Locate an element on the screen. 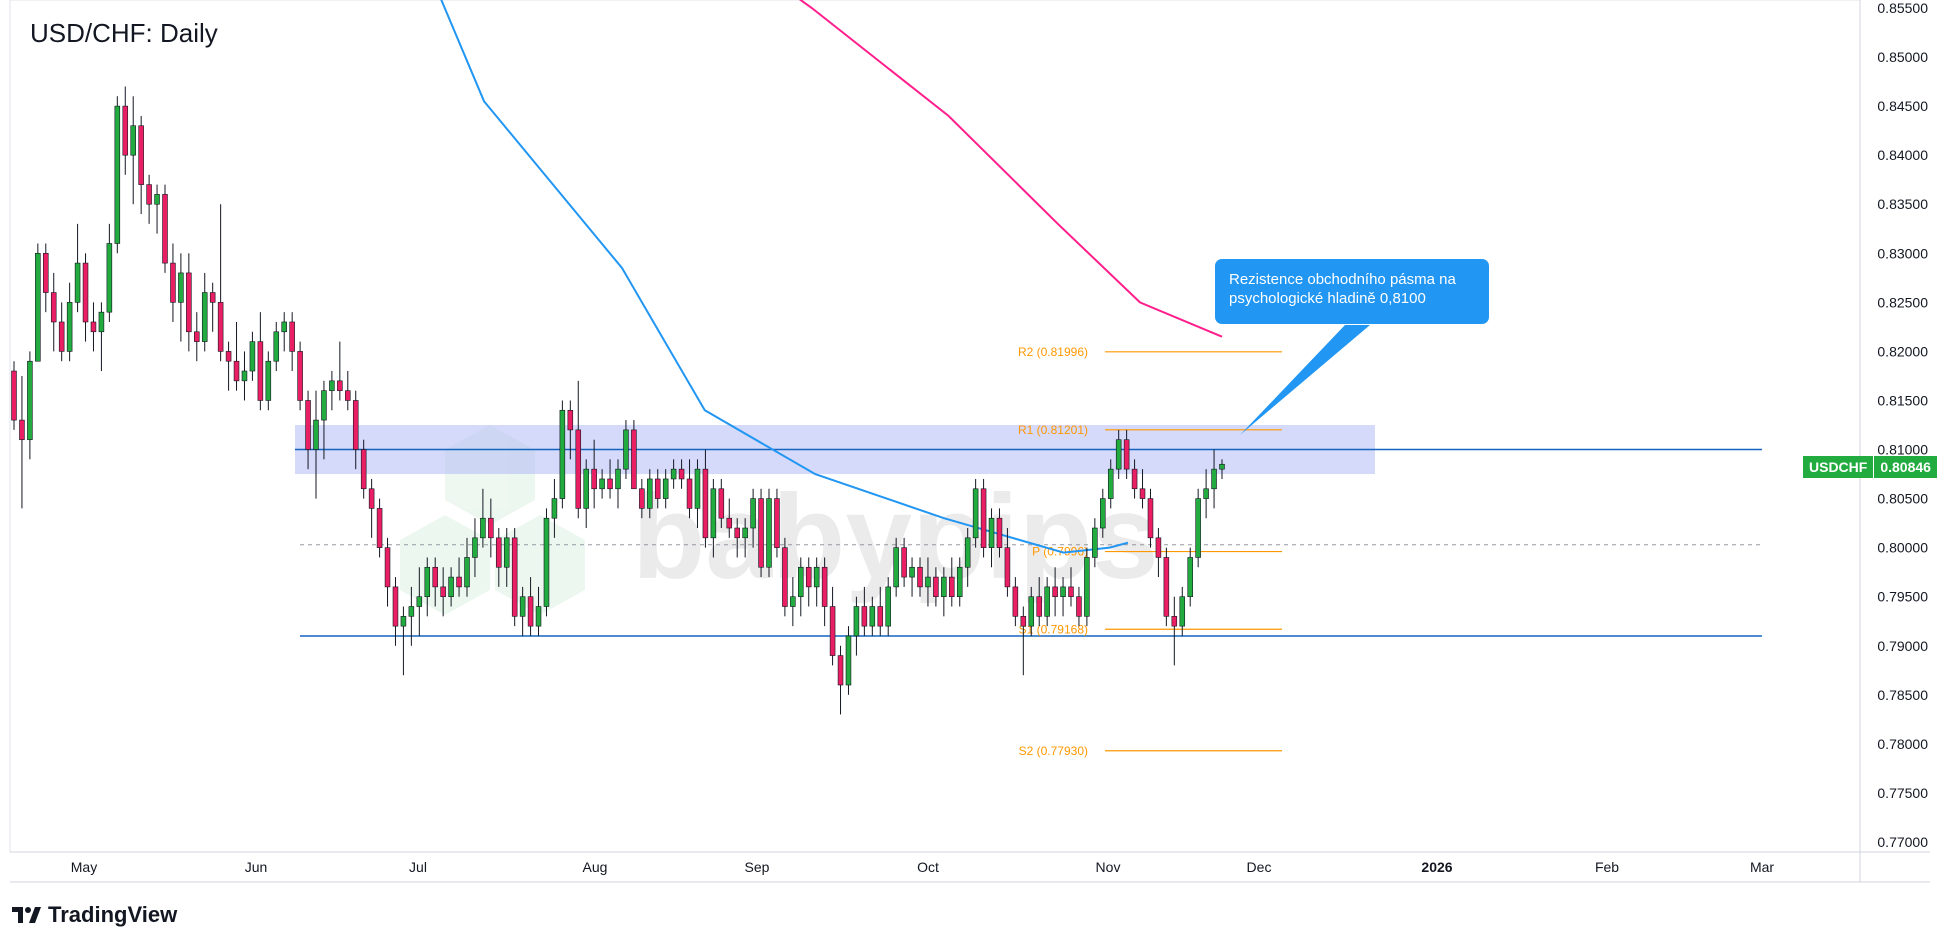 The height and width of the screenshot is (948, 1940). y-tick-label: 0.79000 is located at coordinates (1902, 646).